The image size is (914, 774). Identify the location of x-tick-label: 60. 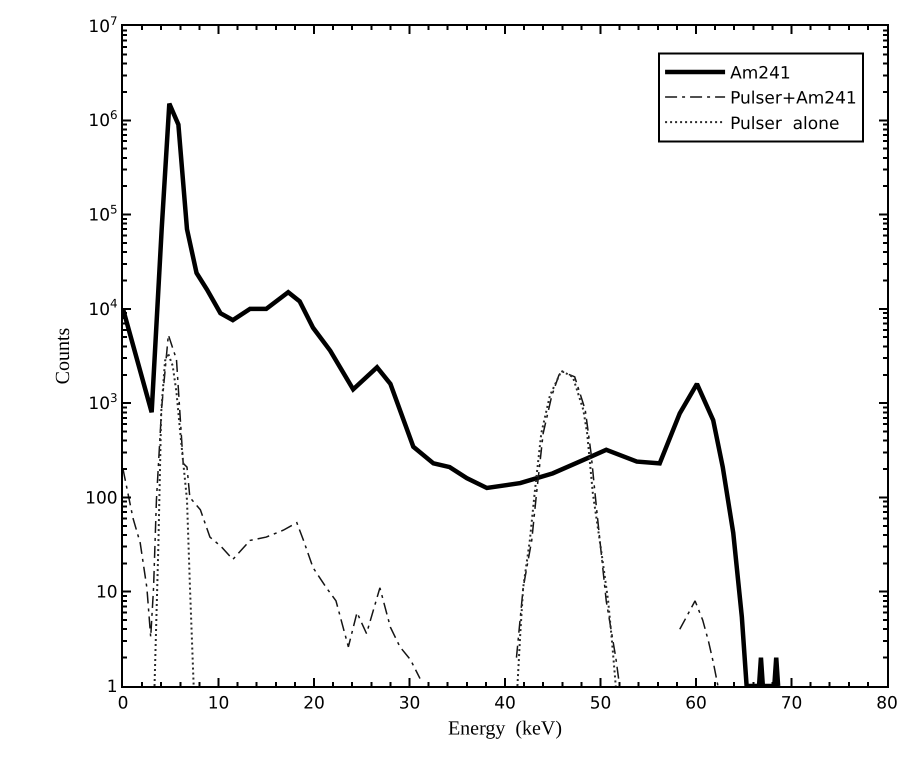
(696, 703).